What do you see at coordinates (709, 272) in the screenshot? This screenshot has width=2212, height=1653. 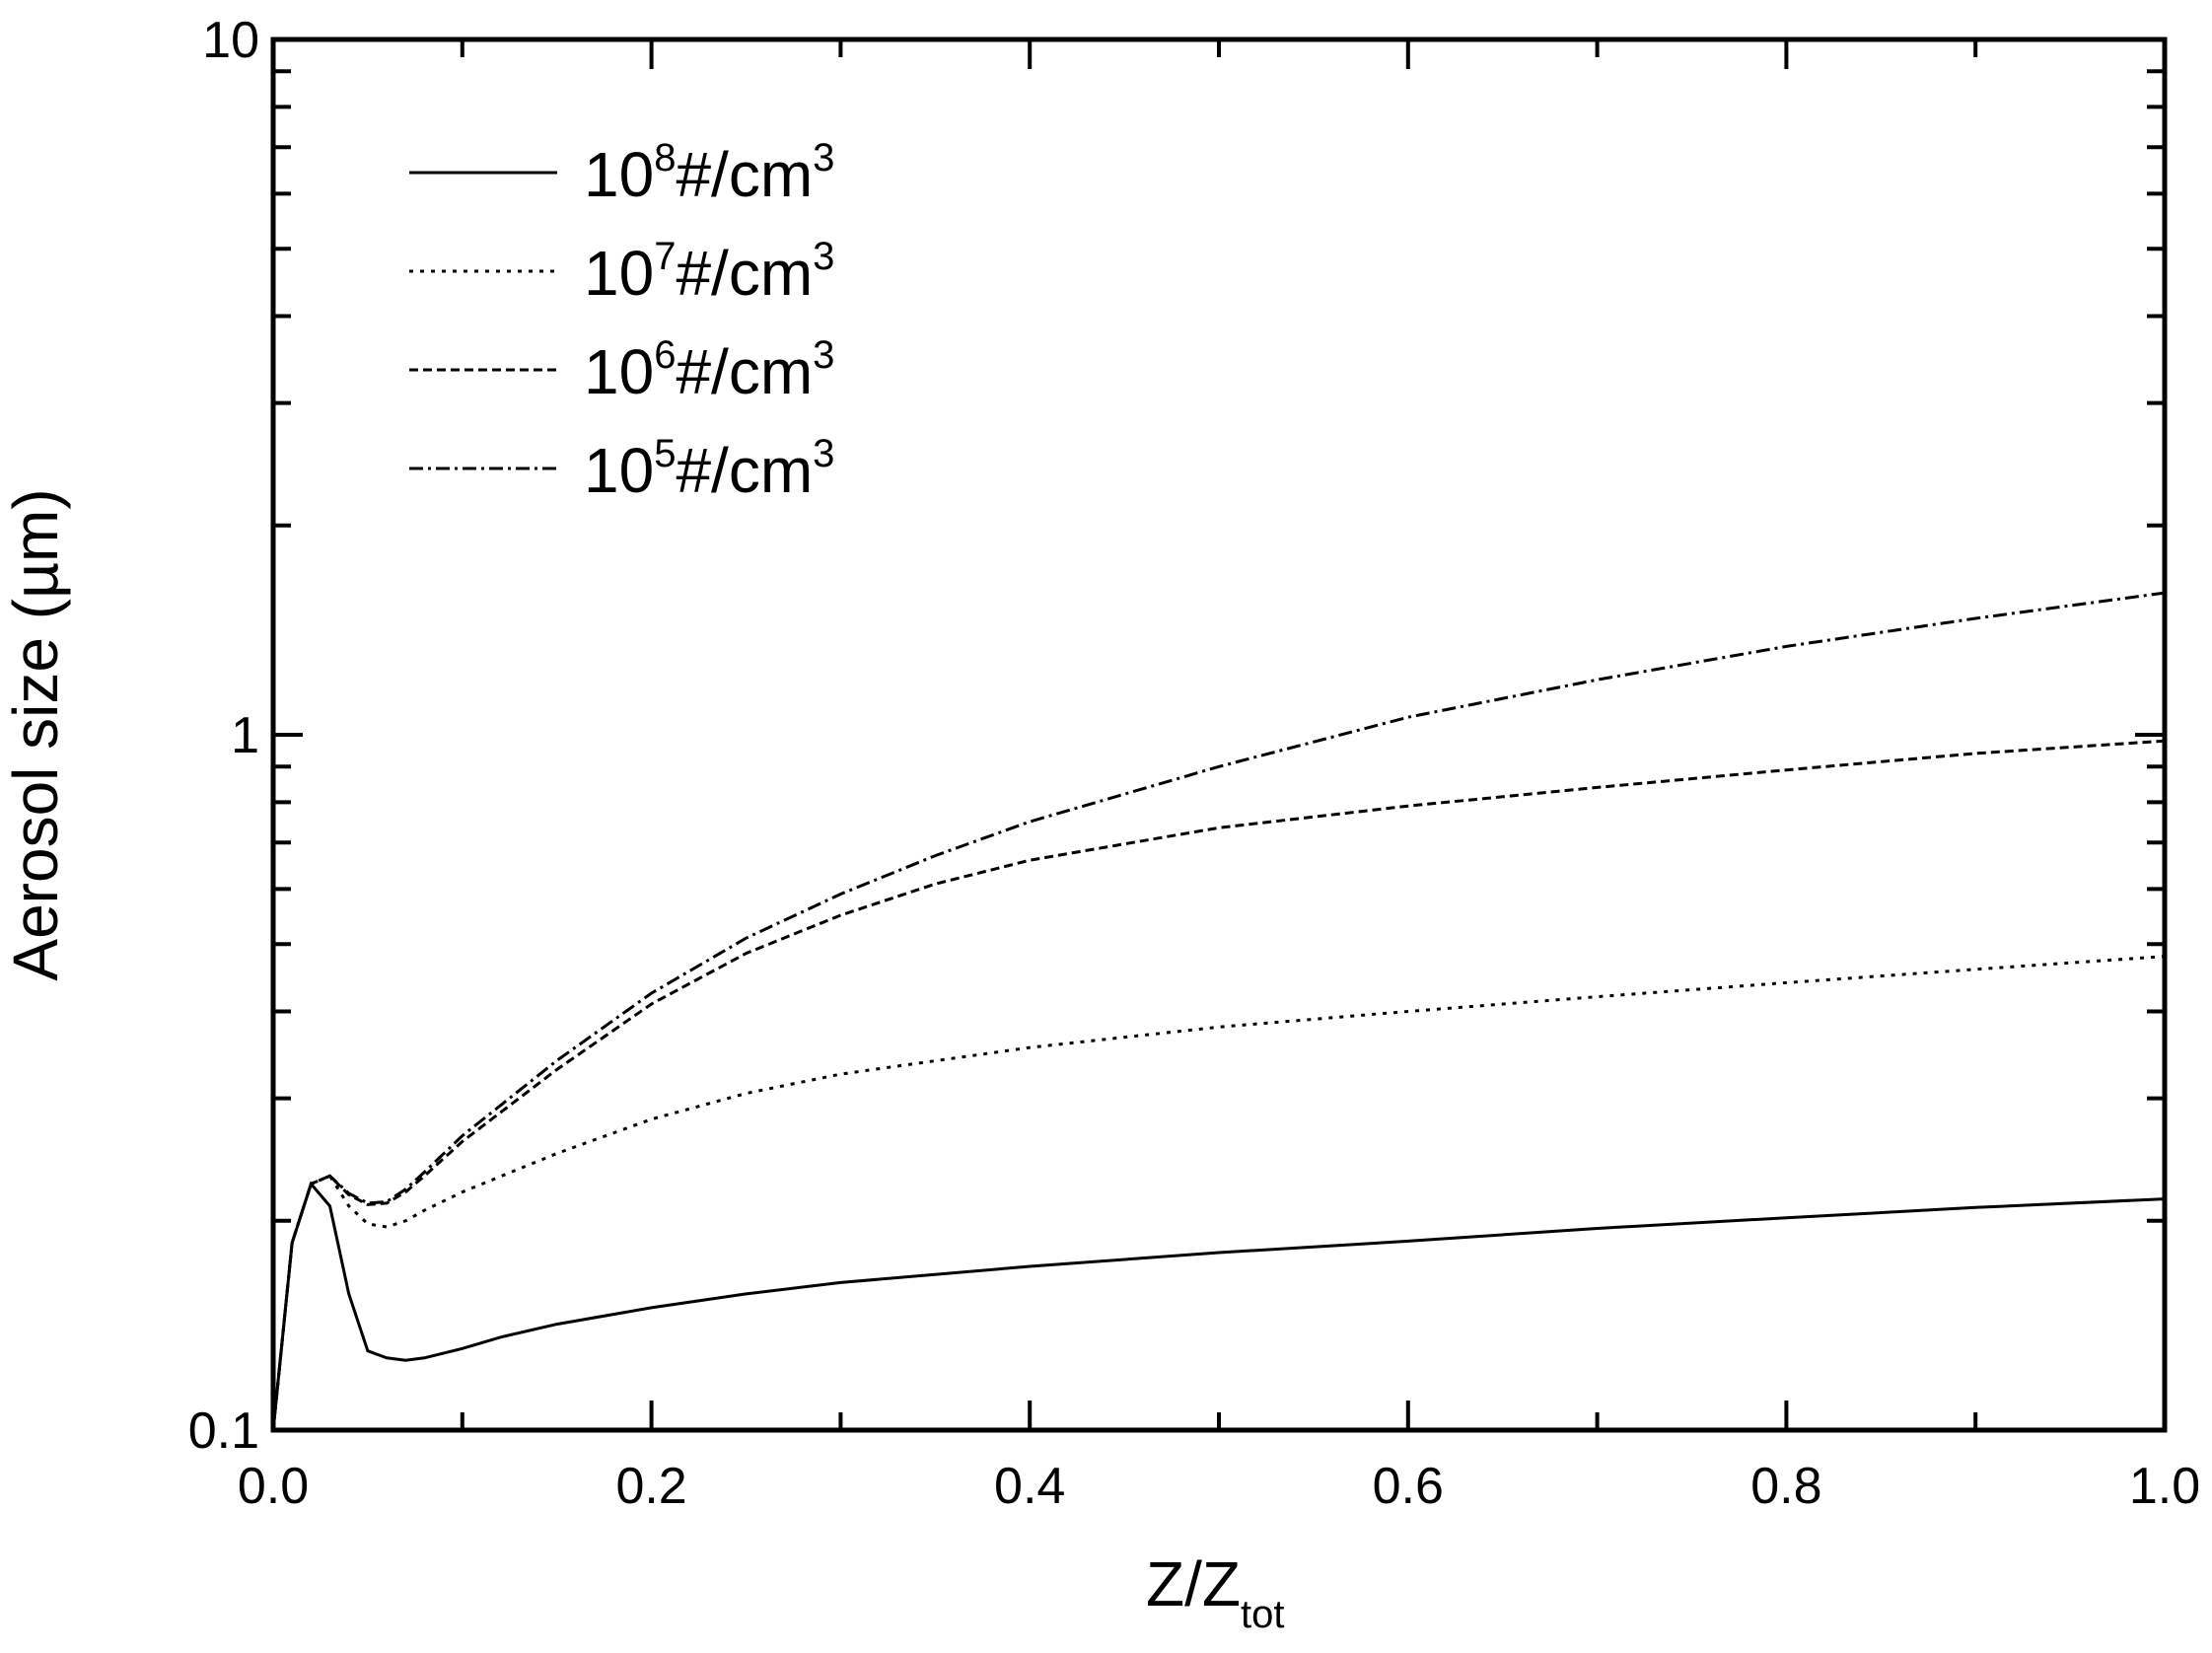 I see `legend-label-2: 107#/cm3` at bounding box center [709, 272].